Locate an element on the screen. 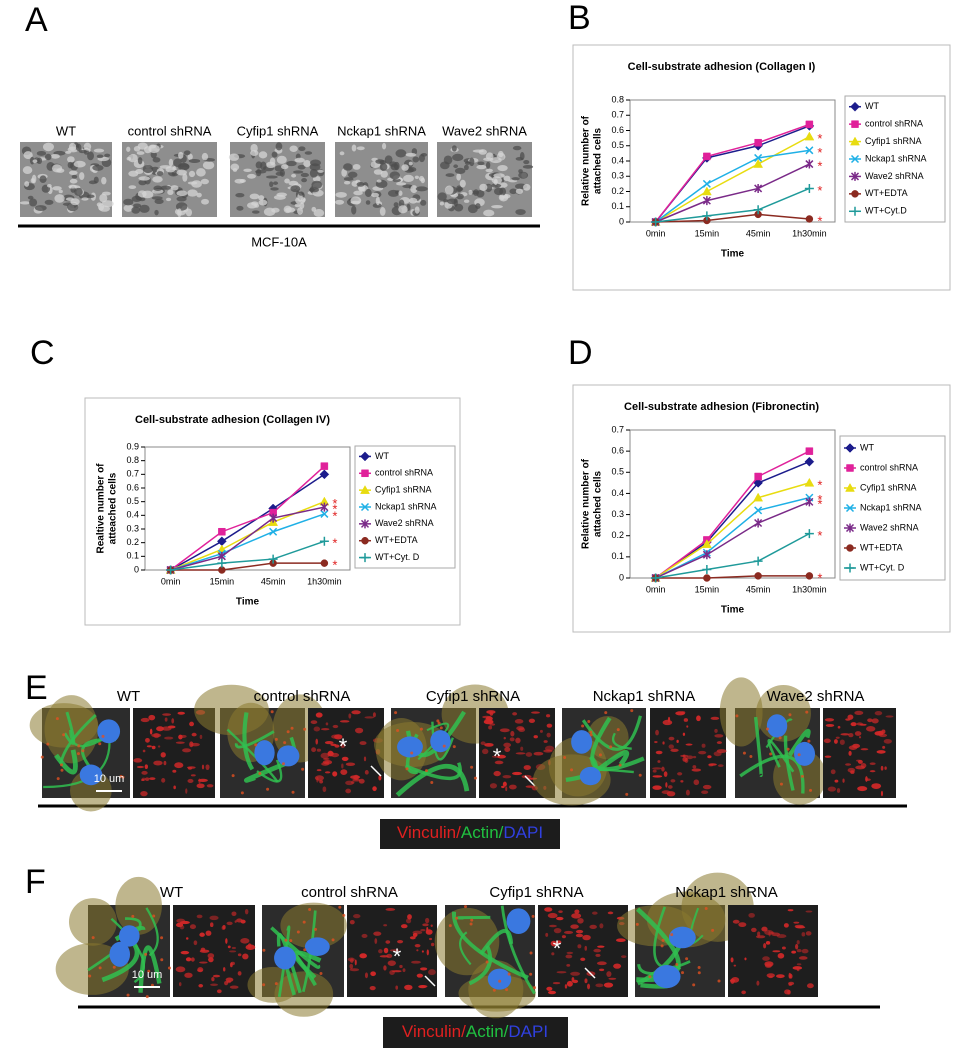 The image size is (963, 1050). y-tick-label: 0.2 is located at coordinates (617, 535).